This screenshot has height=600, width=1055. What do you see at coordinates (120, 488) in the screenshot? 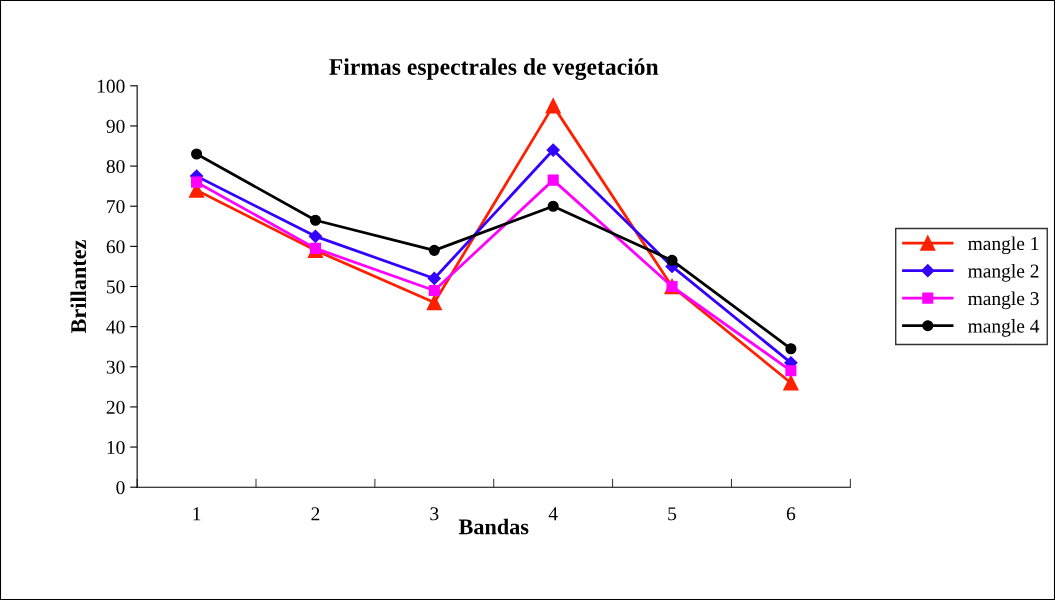
I see `y-tick-label: 0` at bounding box center [120, 488].